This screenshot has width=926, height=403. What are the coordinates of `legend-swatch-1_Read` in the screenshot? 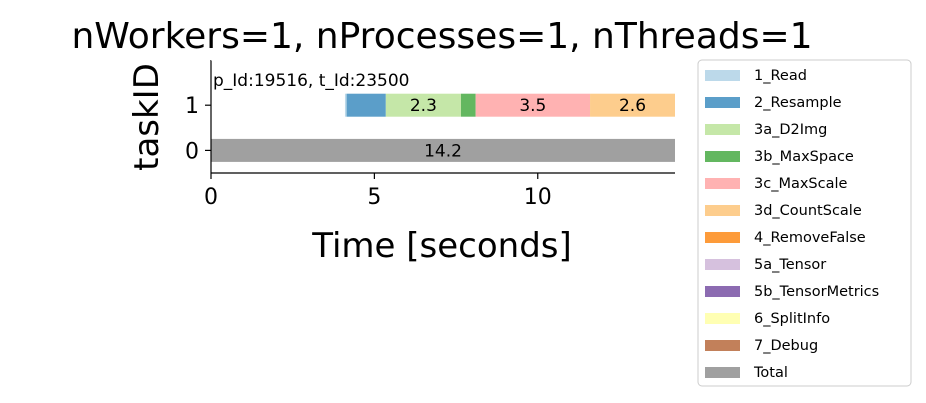 It's located at (722, 75).